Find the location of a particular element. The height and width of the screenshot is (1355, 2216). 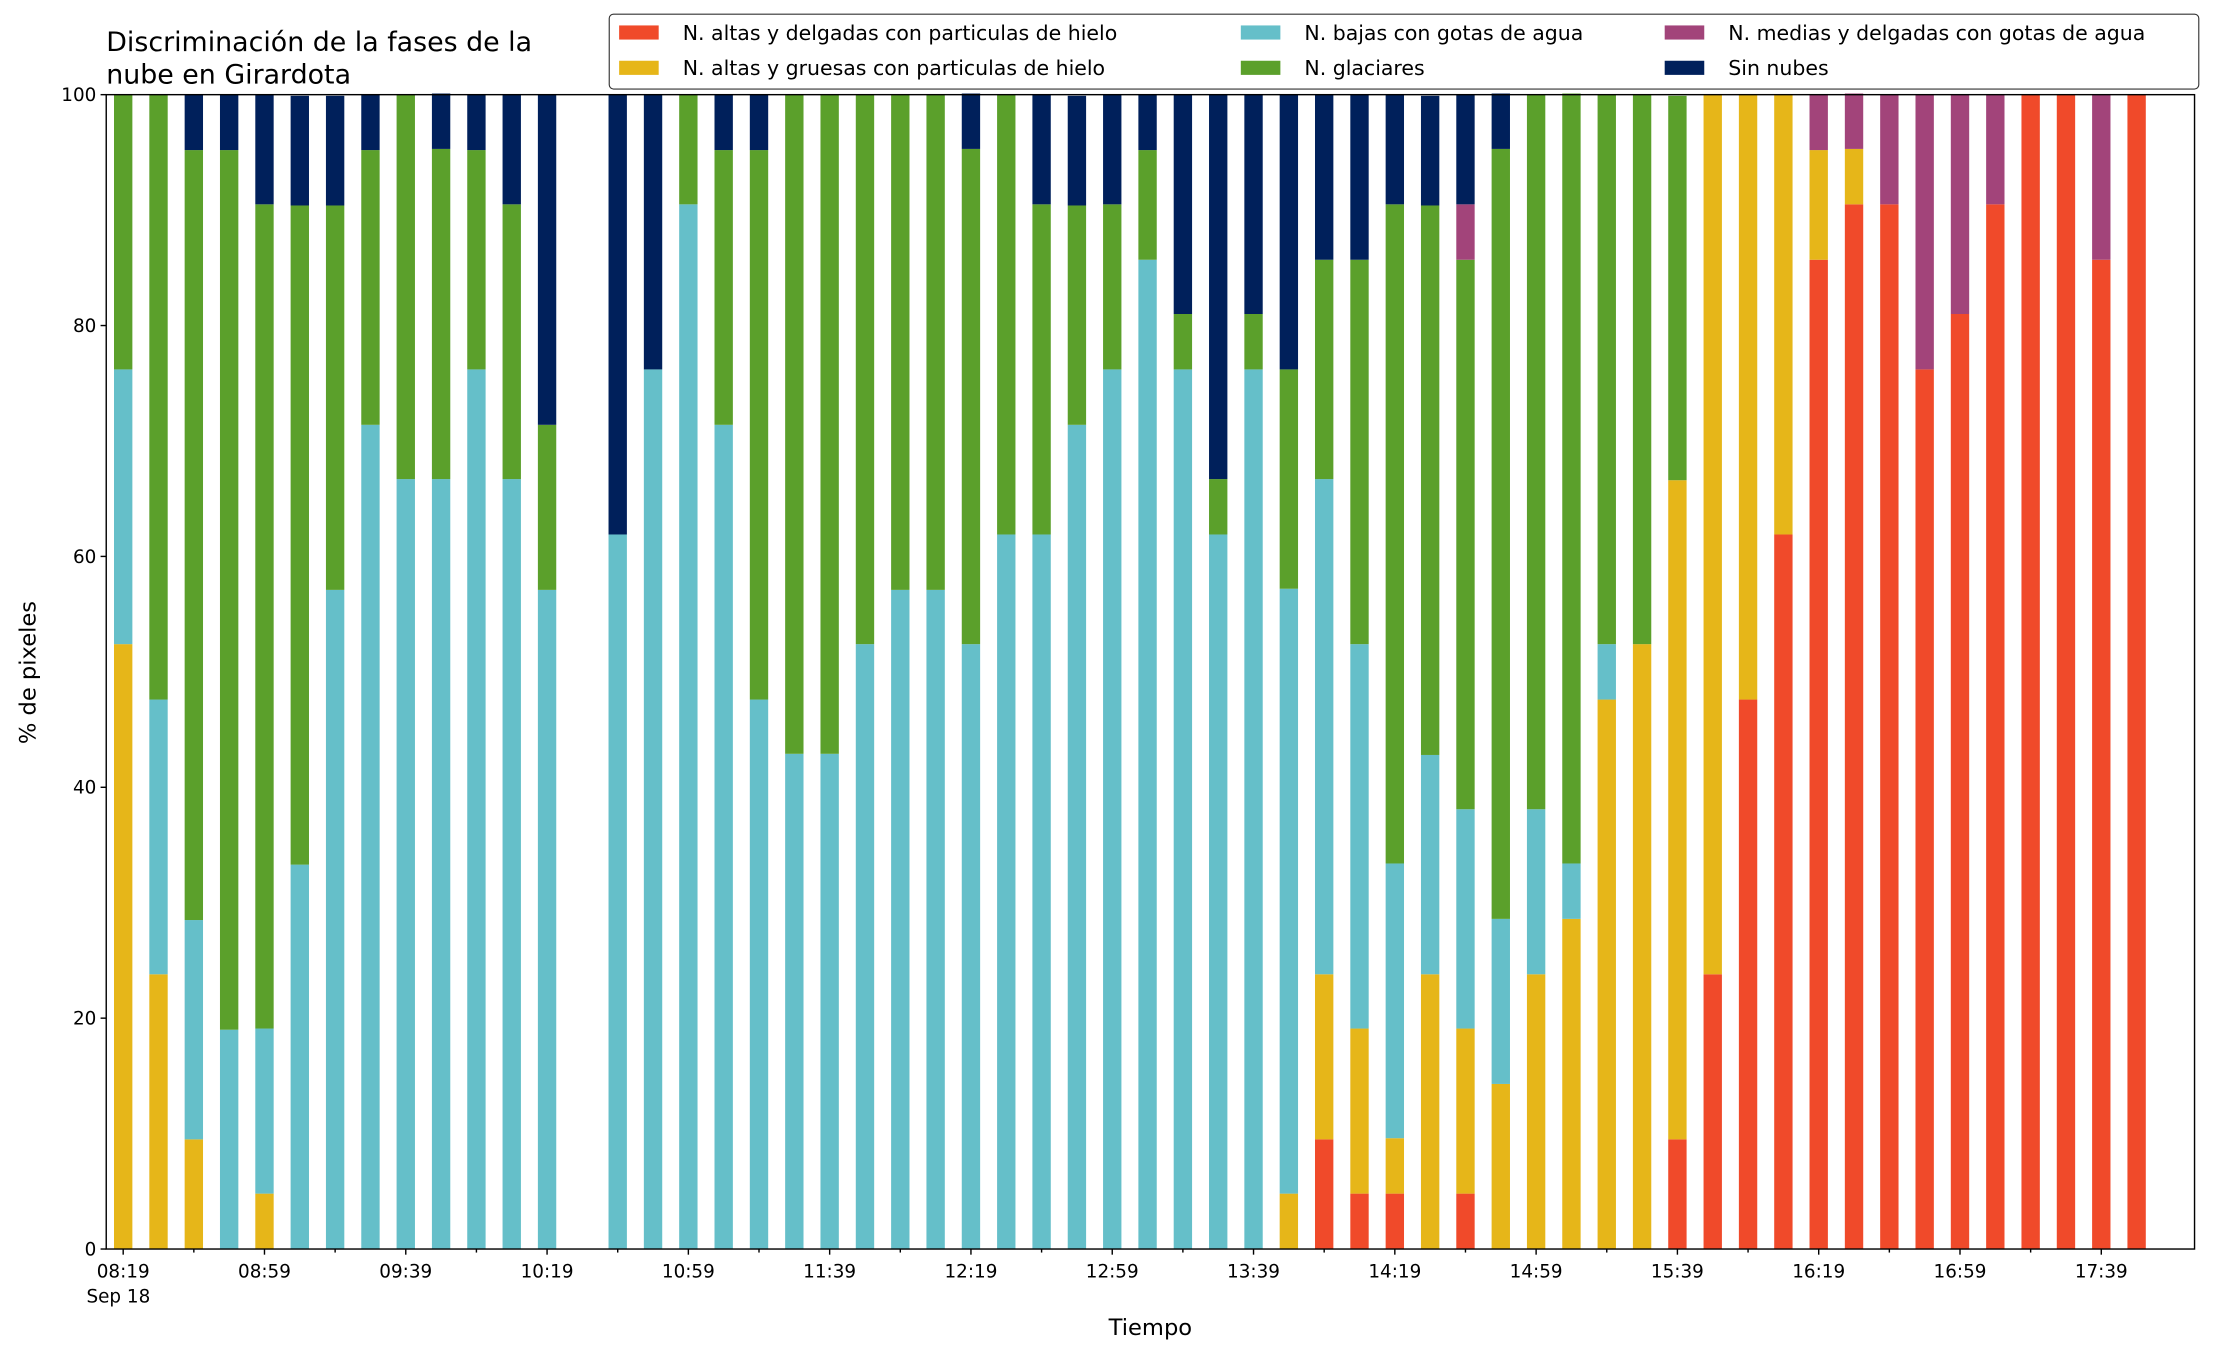

x-axis-label: Tiempo is located at coordinates (1150, 1328).